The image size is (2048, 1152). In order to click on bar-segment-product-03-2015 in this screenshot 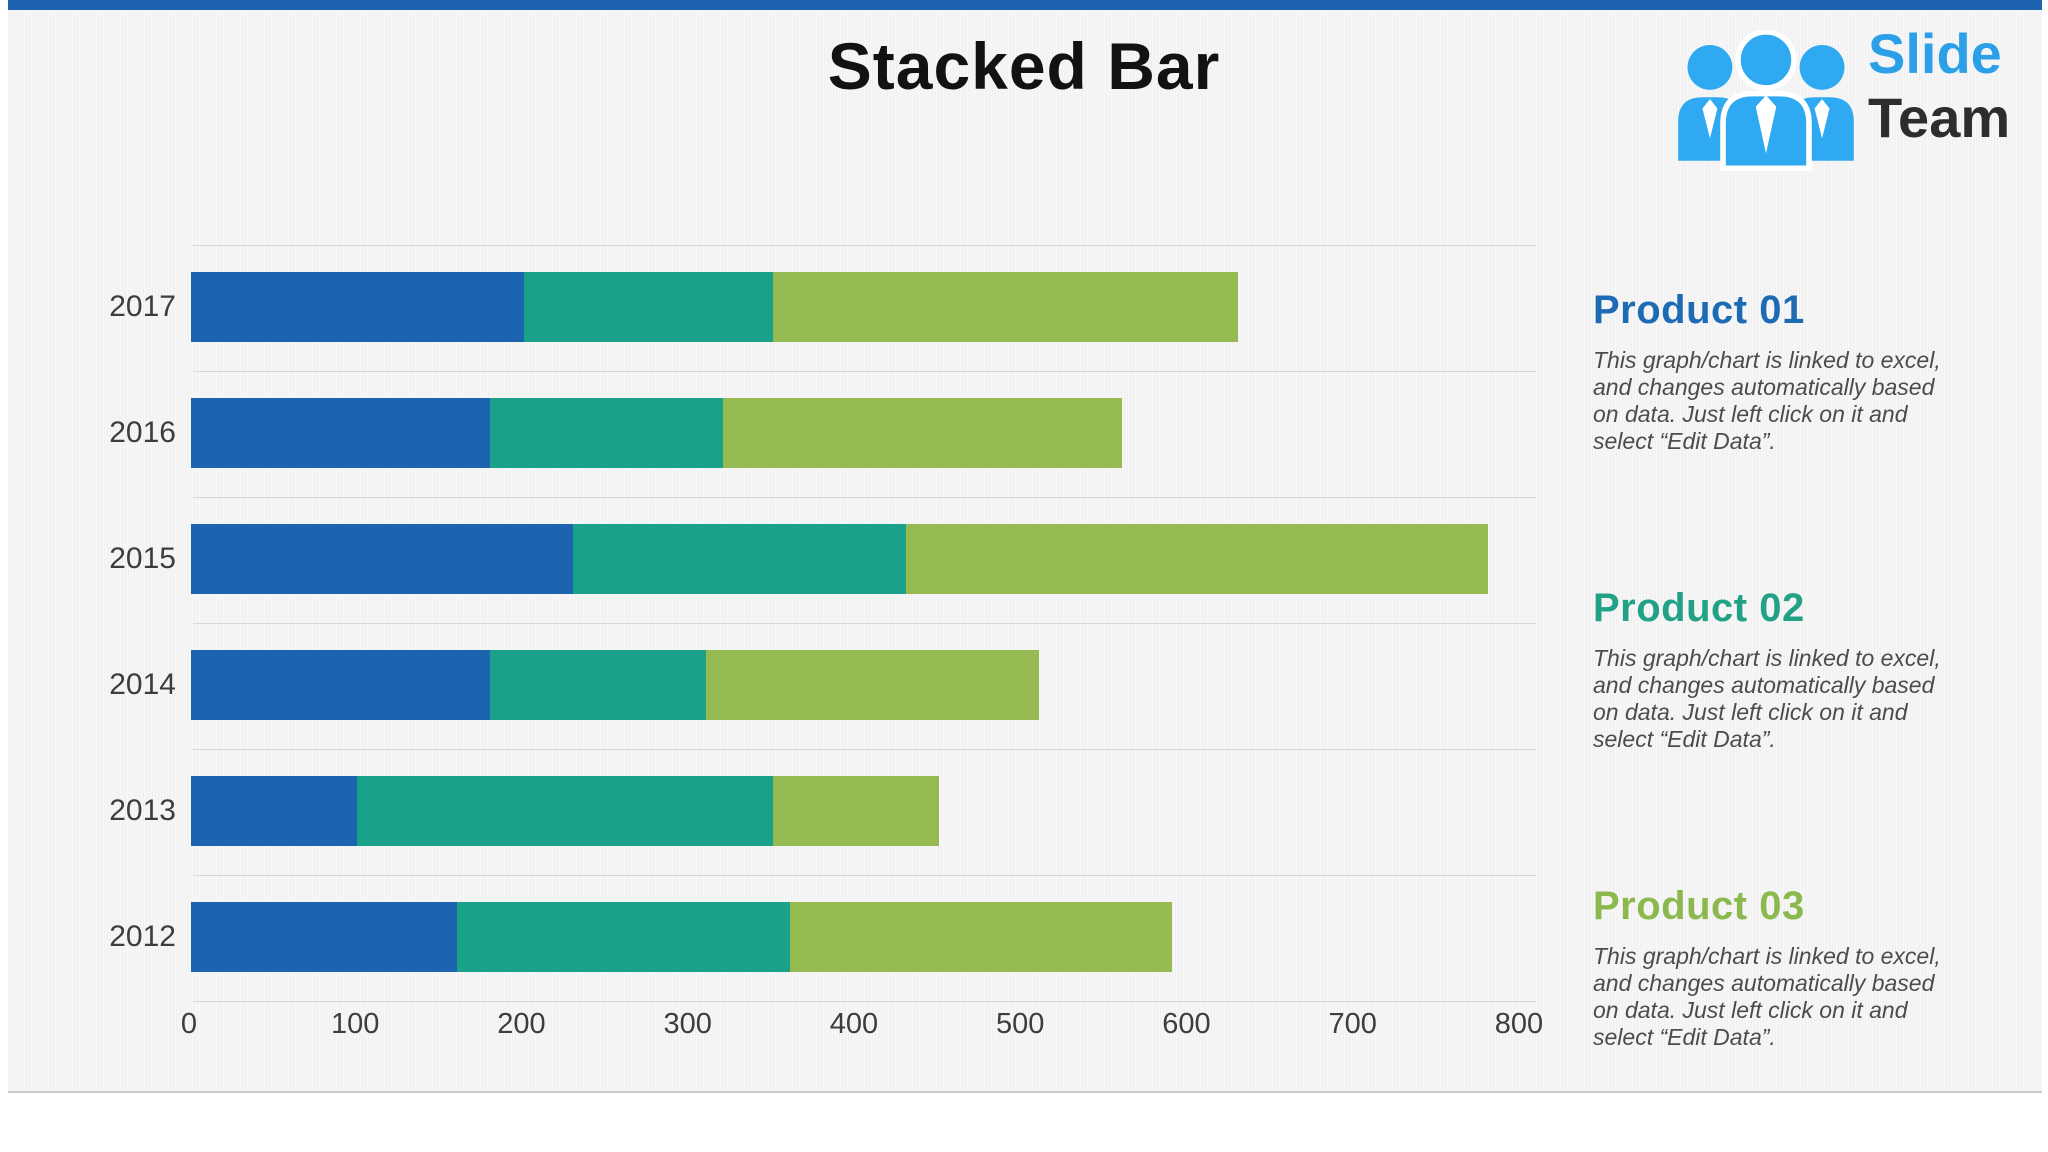, I will do `click(1196, 559)`.